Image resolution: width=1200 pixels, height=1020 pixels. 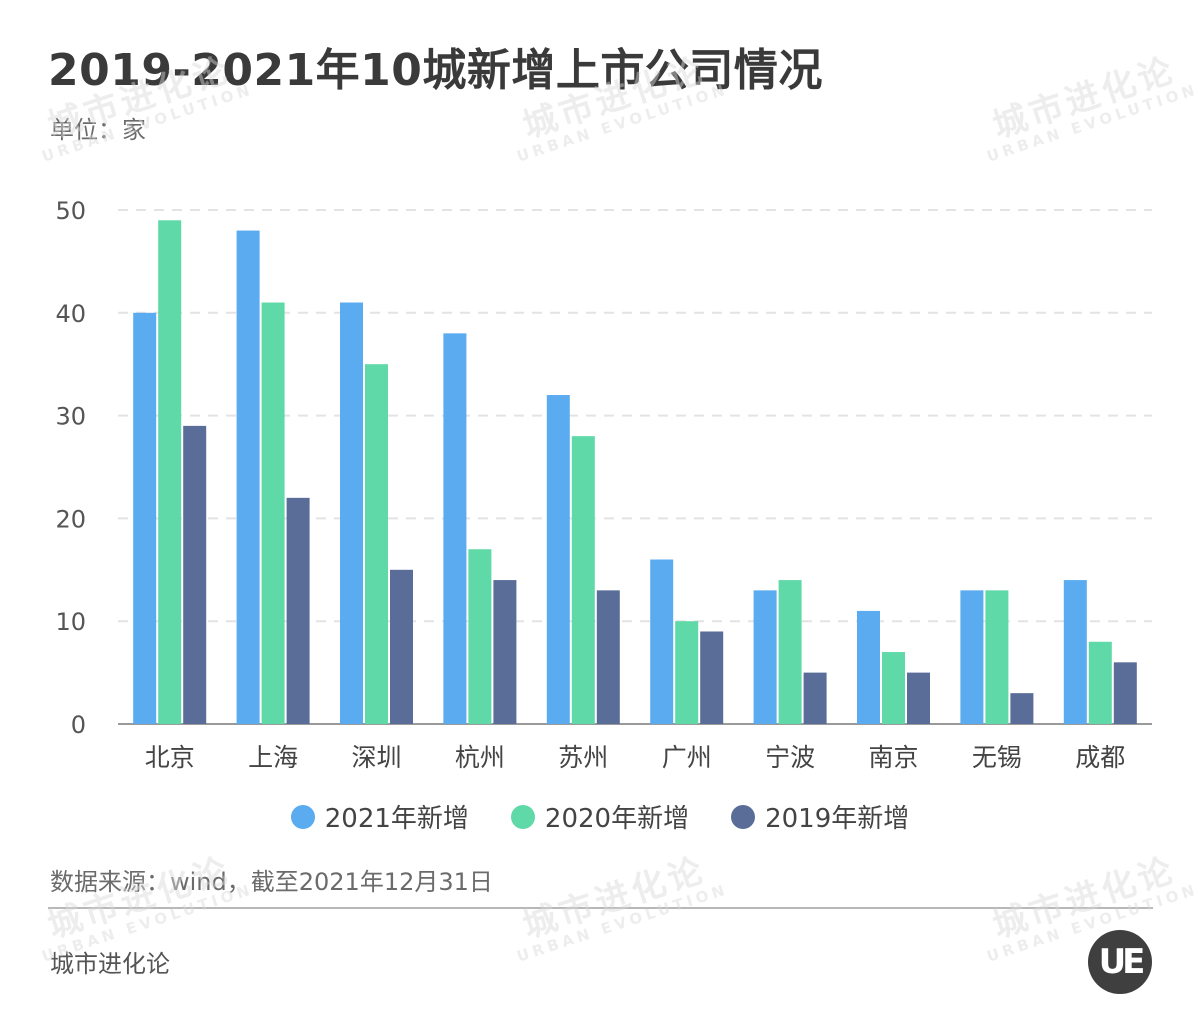 I want to click on x-tick-label: 南京, so click(x=893, y=757).